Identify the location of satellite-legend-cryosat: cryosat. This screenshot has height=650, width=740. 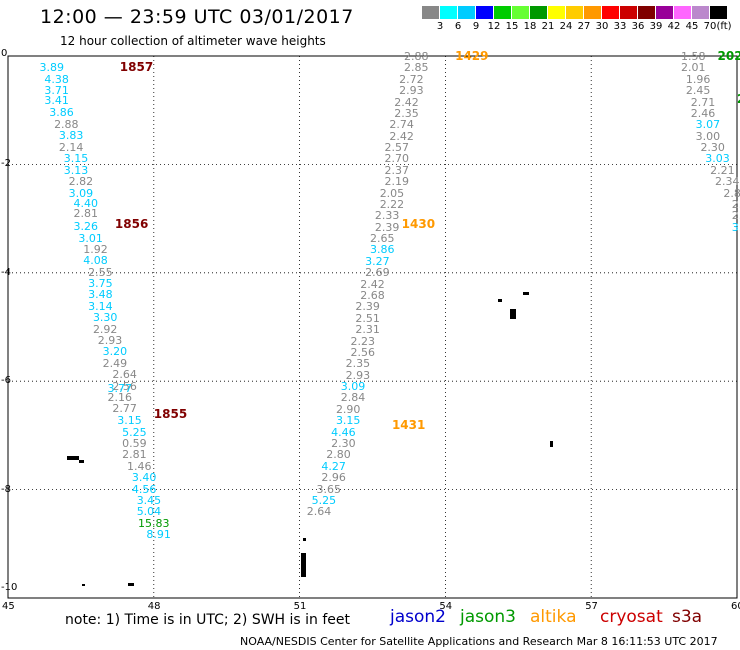
(631, 617).